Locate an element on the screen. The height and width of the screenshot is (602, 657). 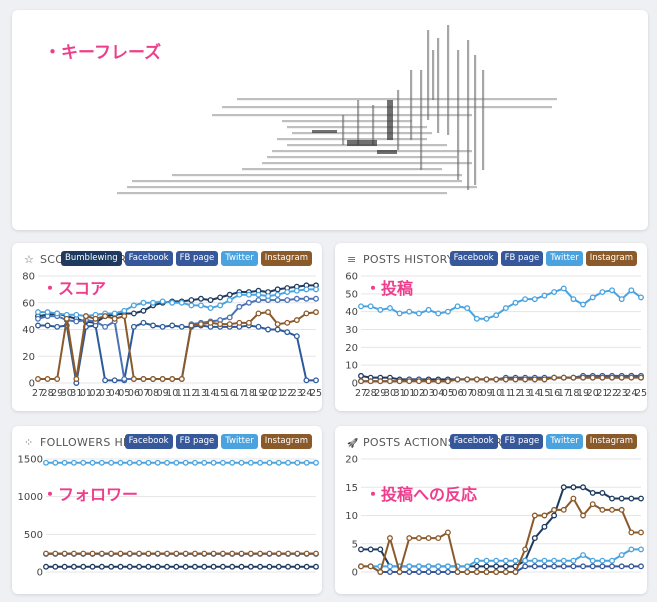
filter-bumblewing-button: Bumblewing is located at coordinates (91, 258).